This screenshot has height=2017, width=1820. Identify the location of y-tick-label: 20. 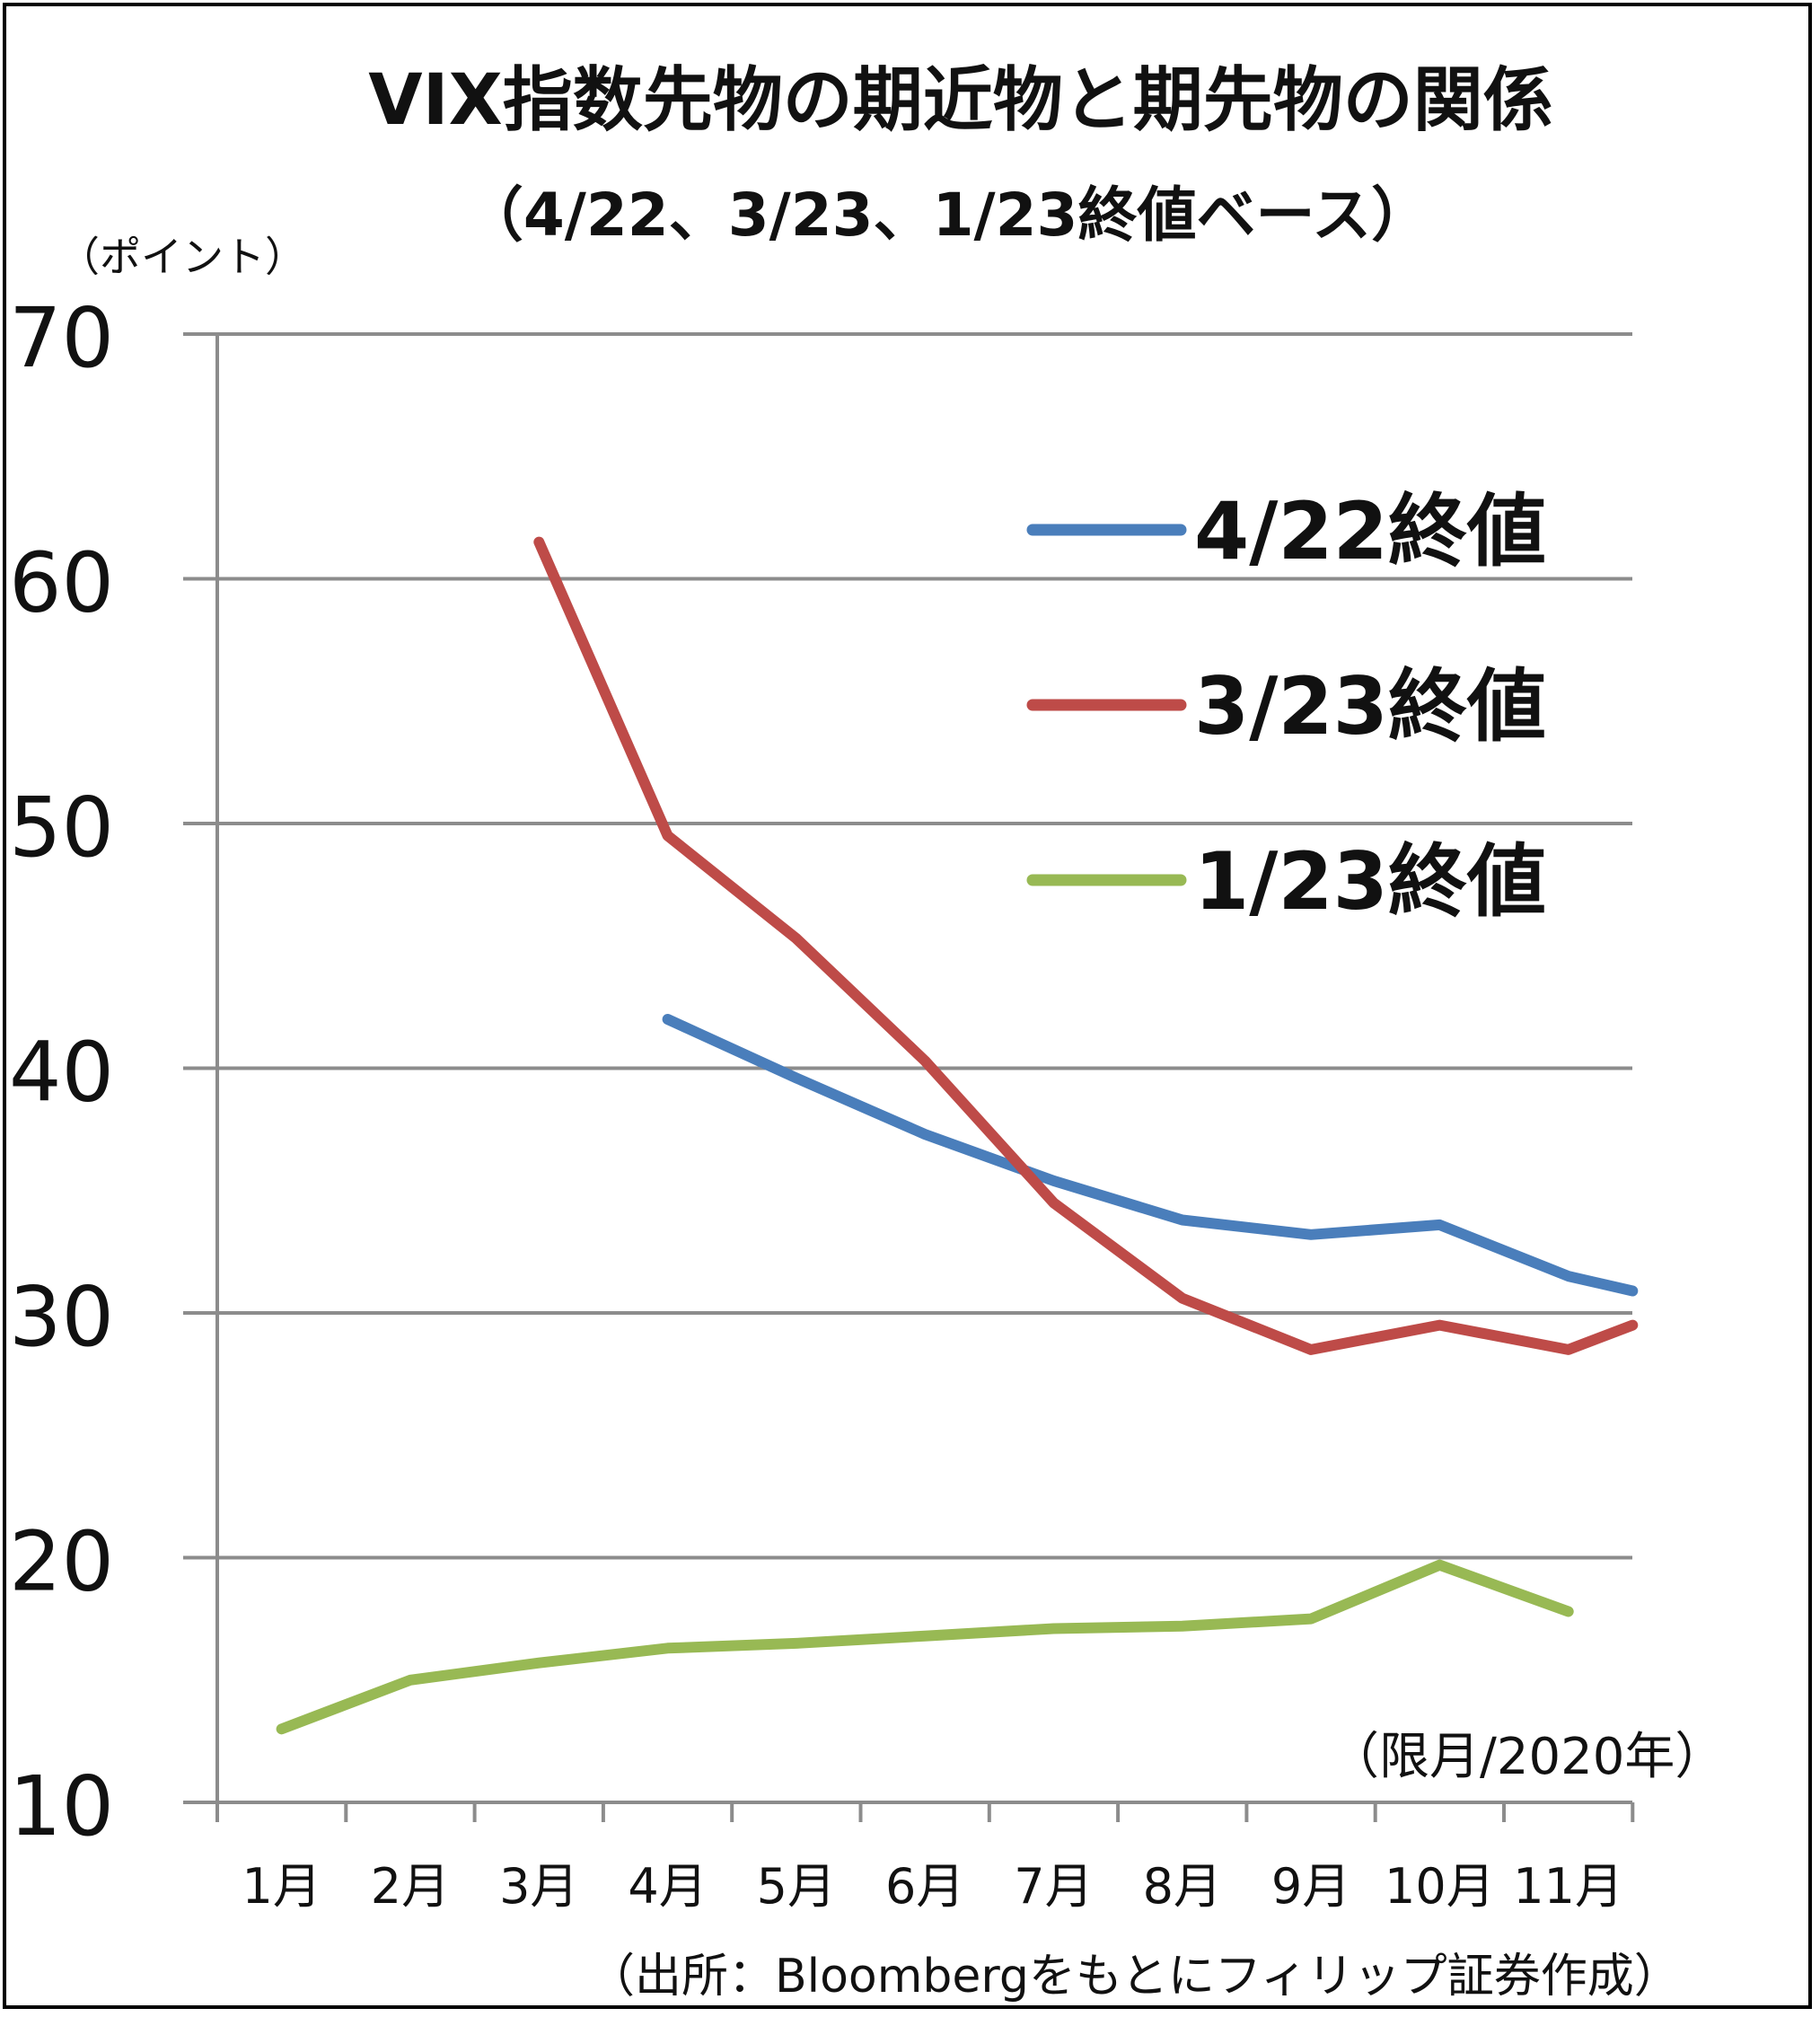
(62, 1562).